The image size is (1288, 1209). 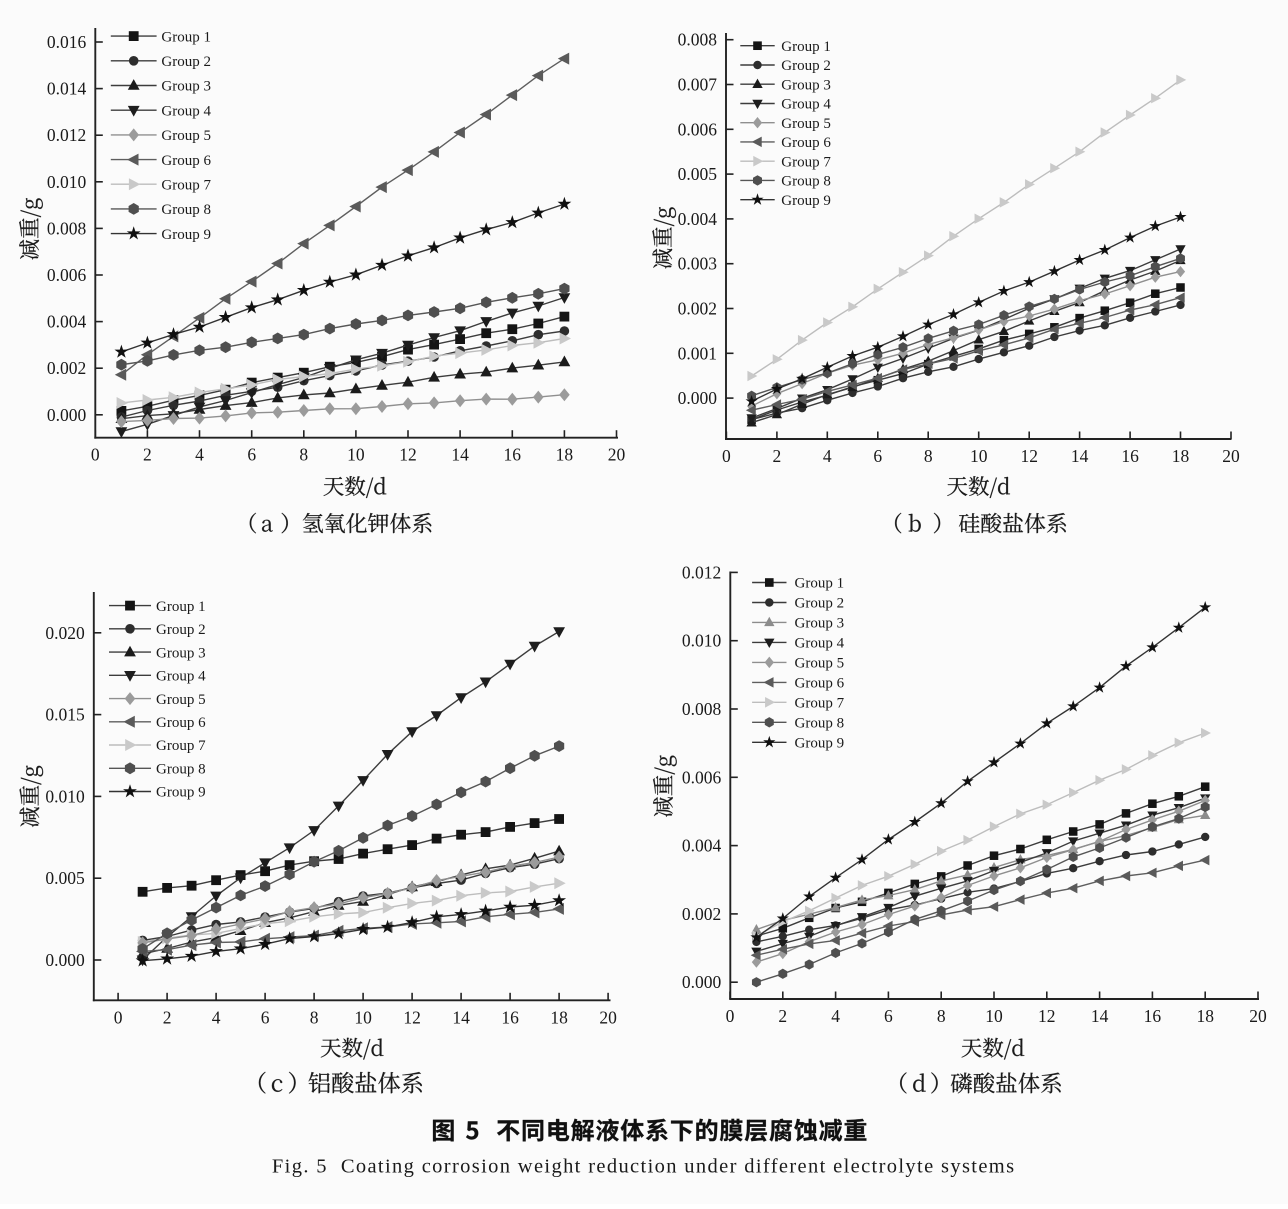 What do you see at coordinates (65, 633) in the screenshot?
I see `svg-text: 0.020` at bounding box center [65, 633].